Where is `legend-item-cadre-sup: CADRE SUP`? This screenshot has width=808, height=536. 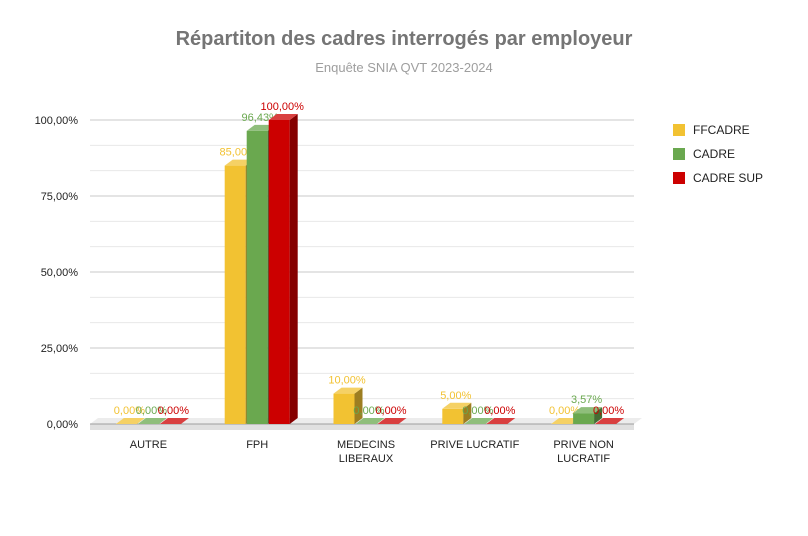 legend-item-cadre-sup: CADRE SUP is located at coordinates (718, 178).